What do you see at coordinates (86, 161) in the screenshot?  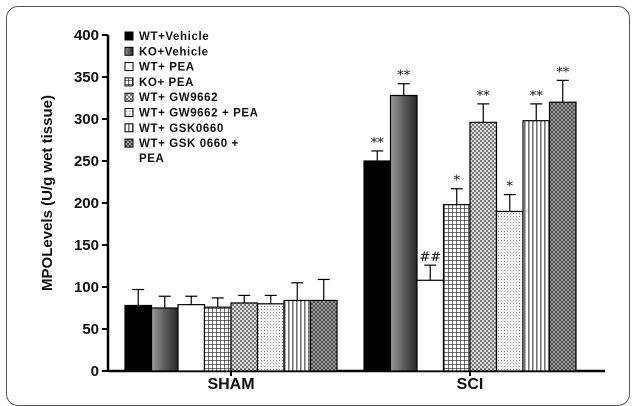 I see `y-tick-label: 250` at bounding box center [86, 161].